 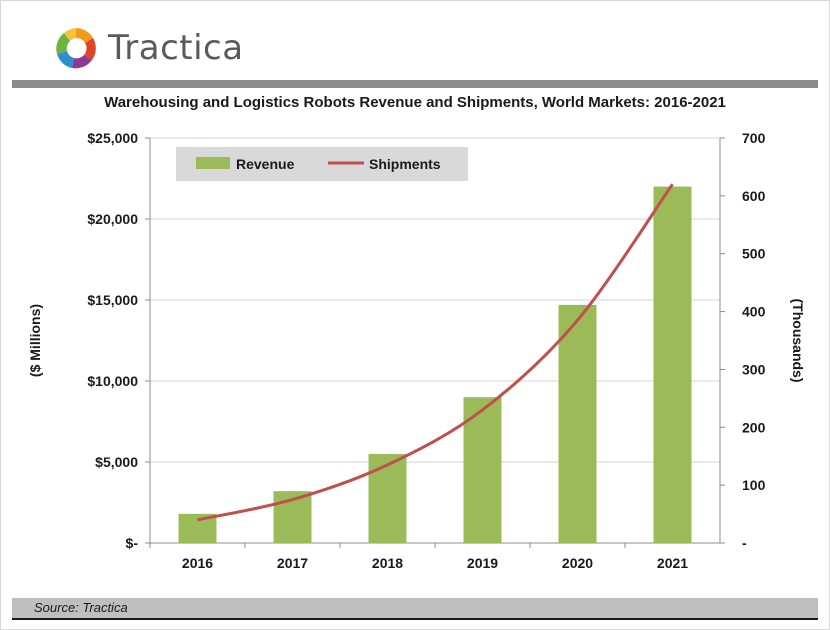 I want to click on left-tick-label: $20,000, so click(x=112, y=219).